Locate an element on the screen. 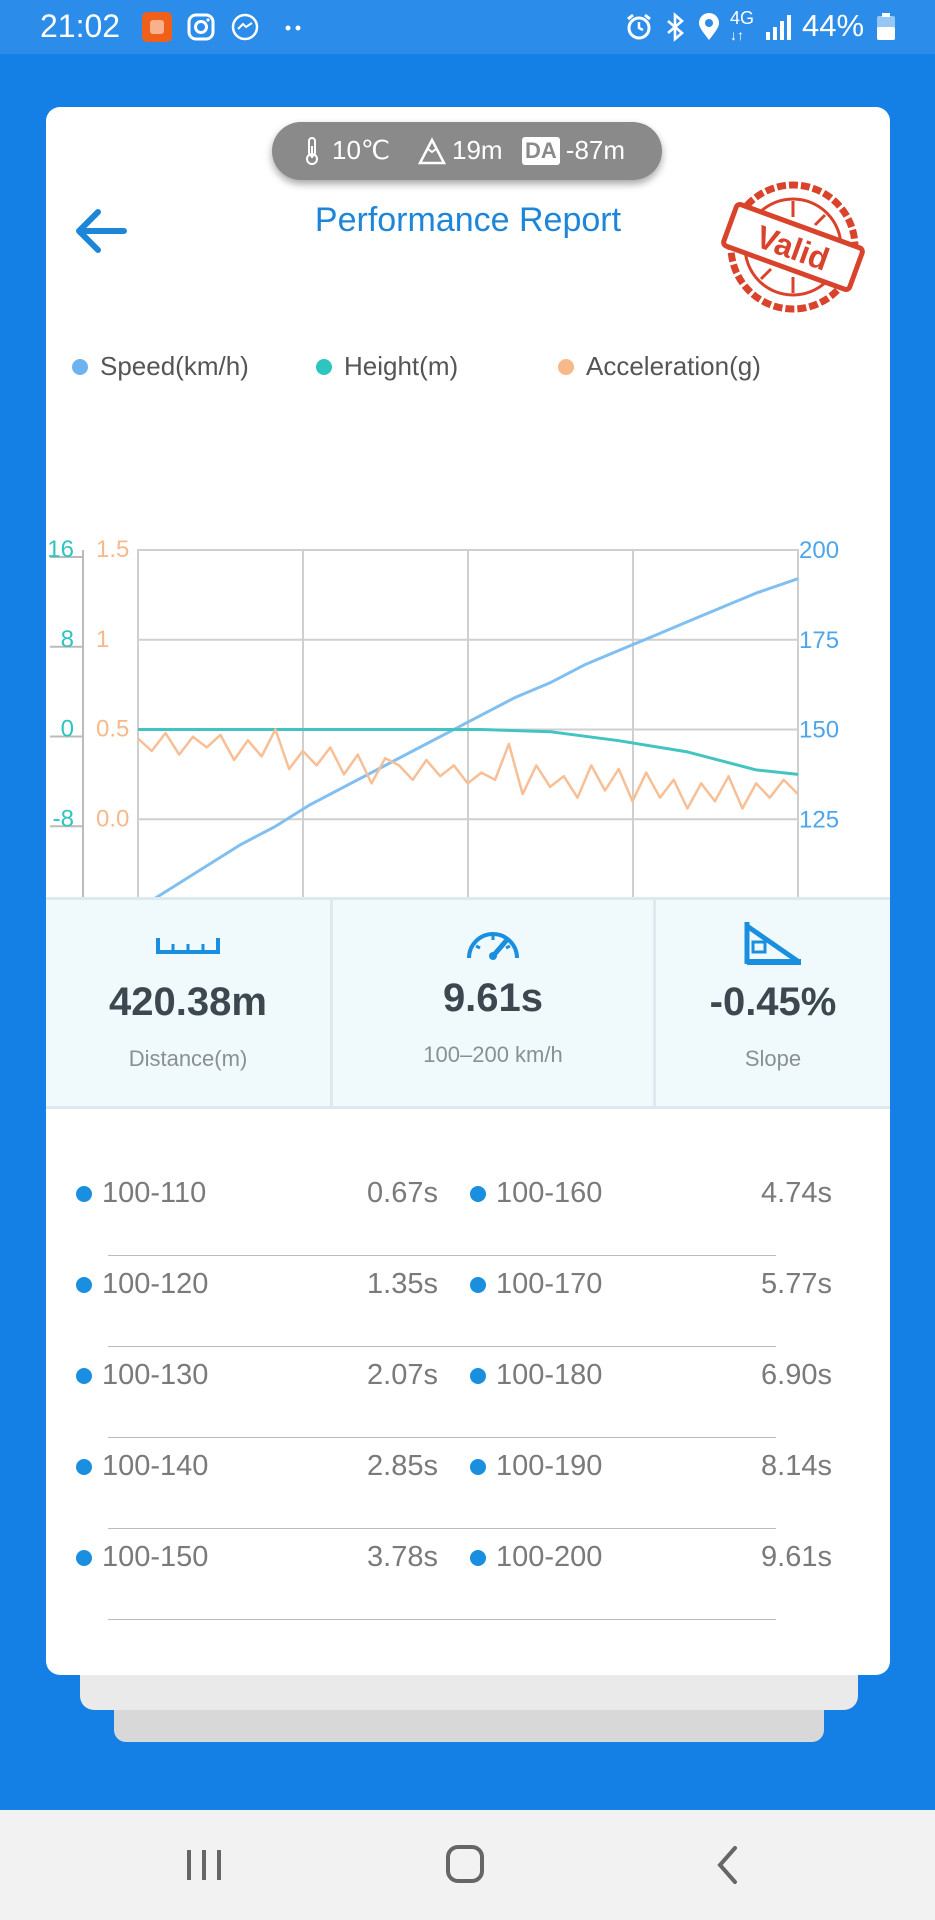  split-row: 100-140 2.85s 100-190 8.14s is located at coordinates (468, 1485).